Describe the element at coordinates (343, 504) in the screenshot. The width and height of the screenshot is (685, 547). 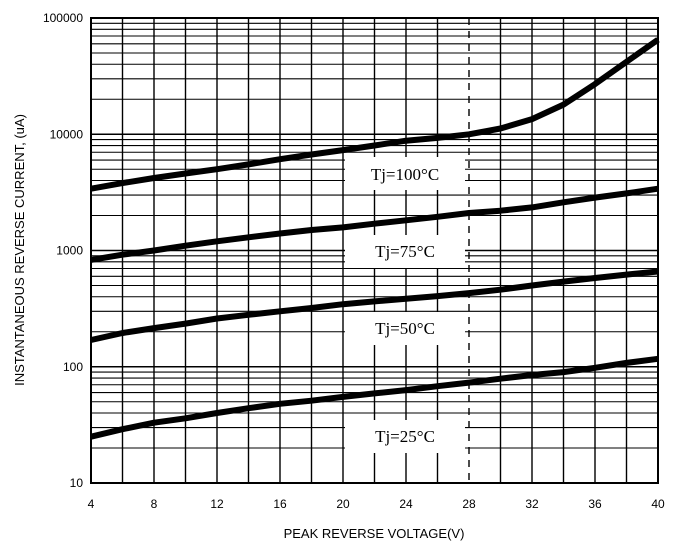
I see `x-tick-label-20: 20` at that location.